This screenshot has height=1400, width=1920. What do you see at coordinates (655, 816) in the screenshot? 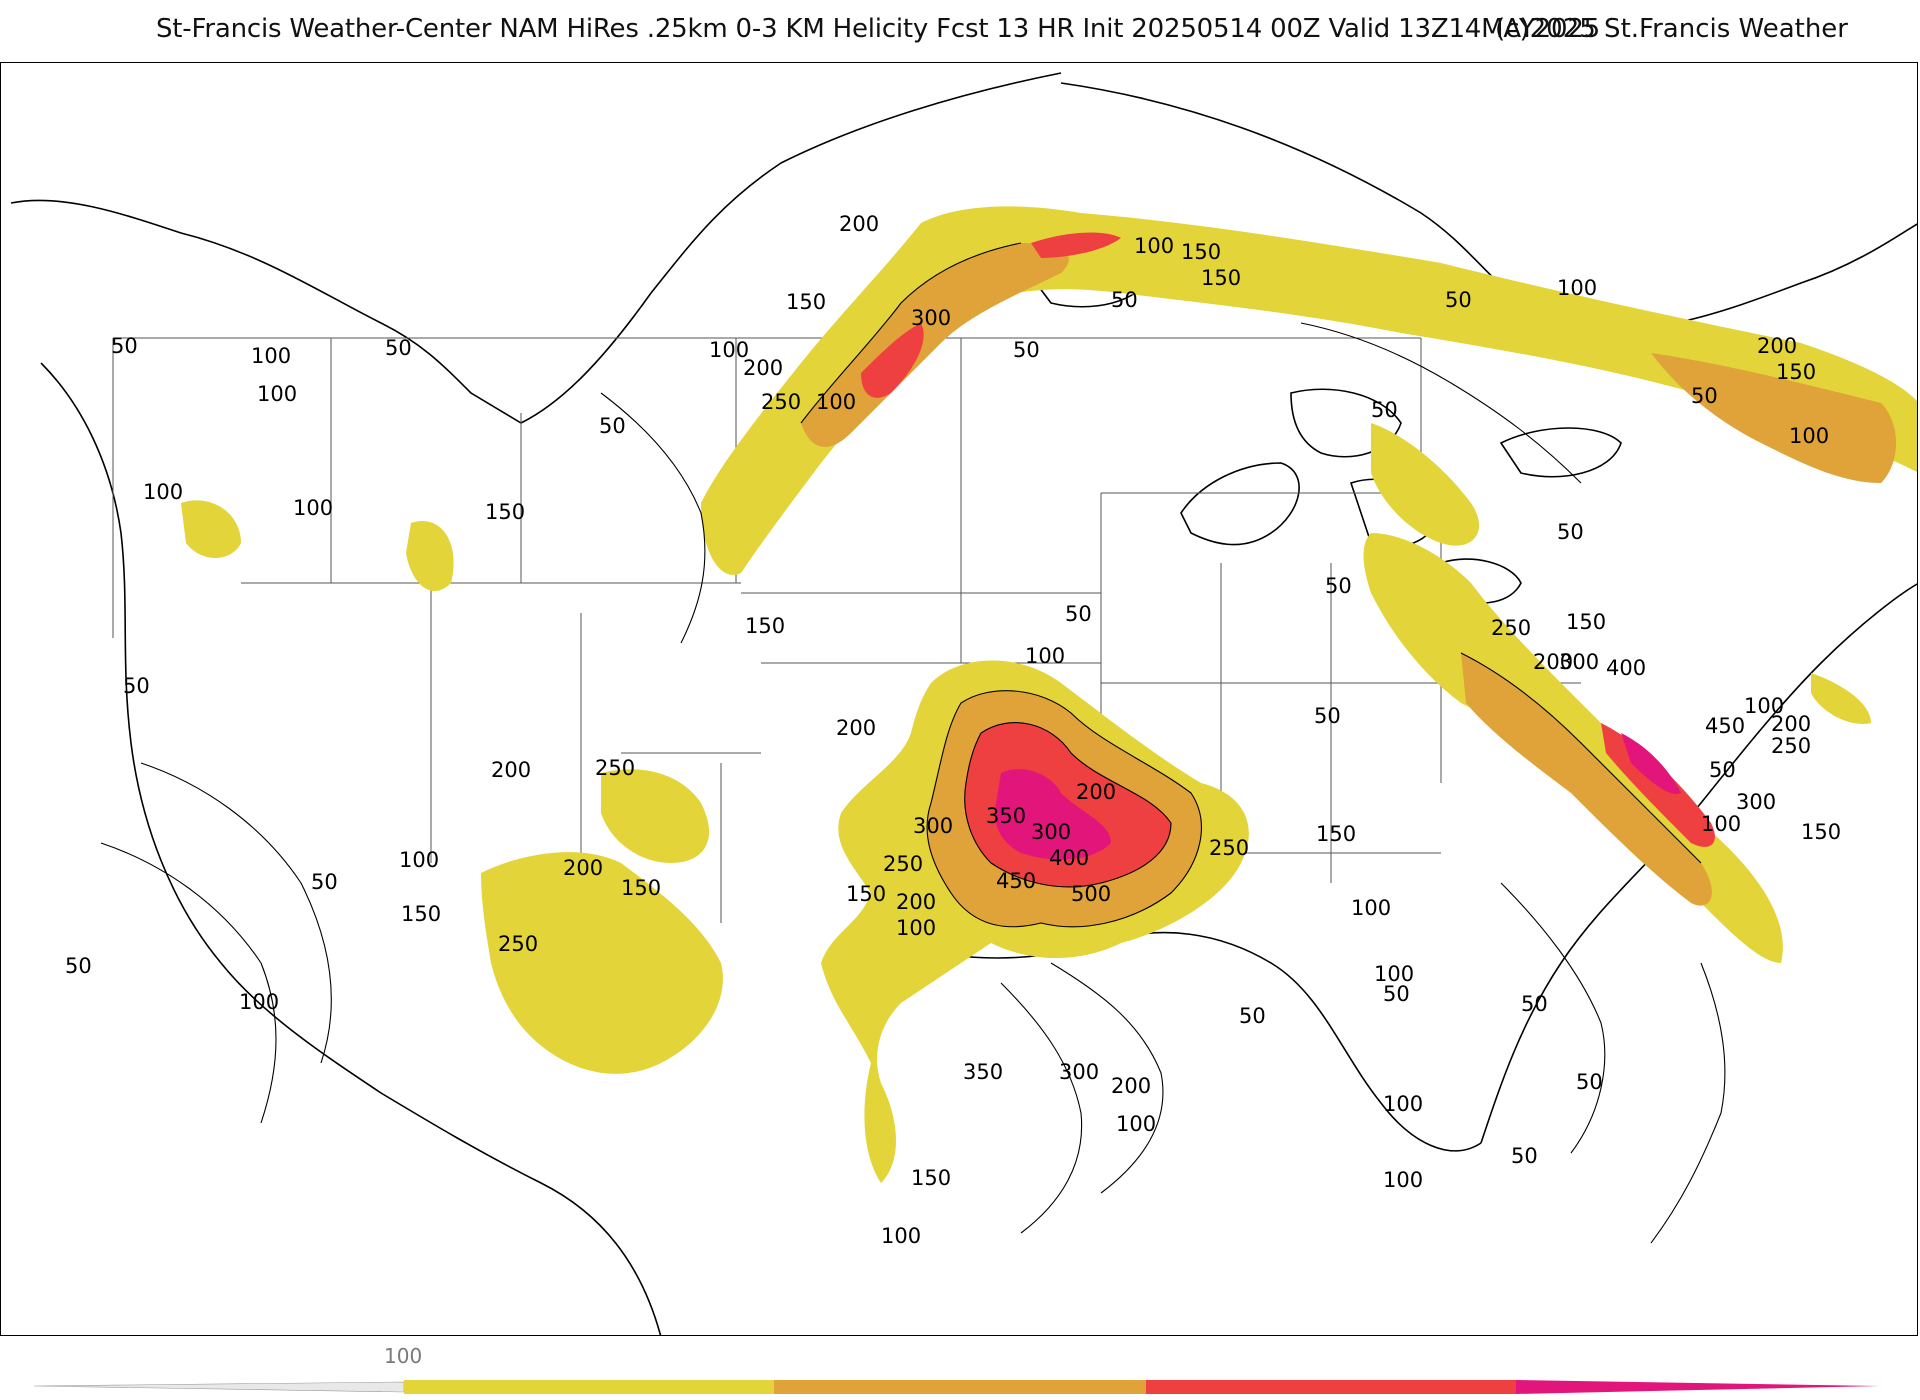
I see `sw-shade-100b` at bounding box center [655, 816].